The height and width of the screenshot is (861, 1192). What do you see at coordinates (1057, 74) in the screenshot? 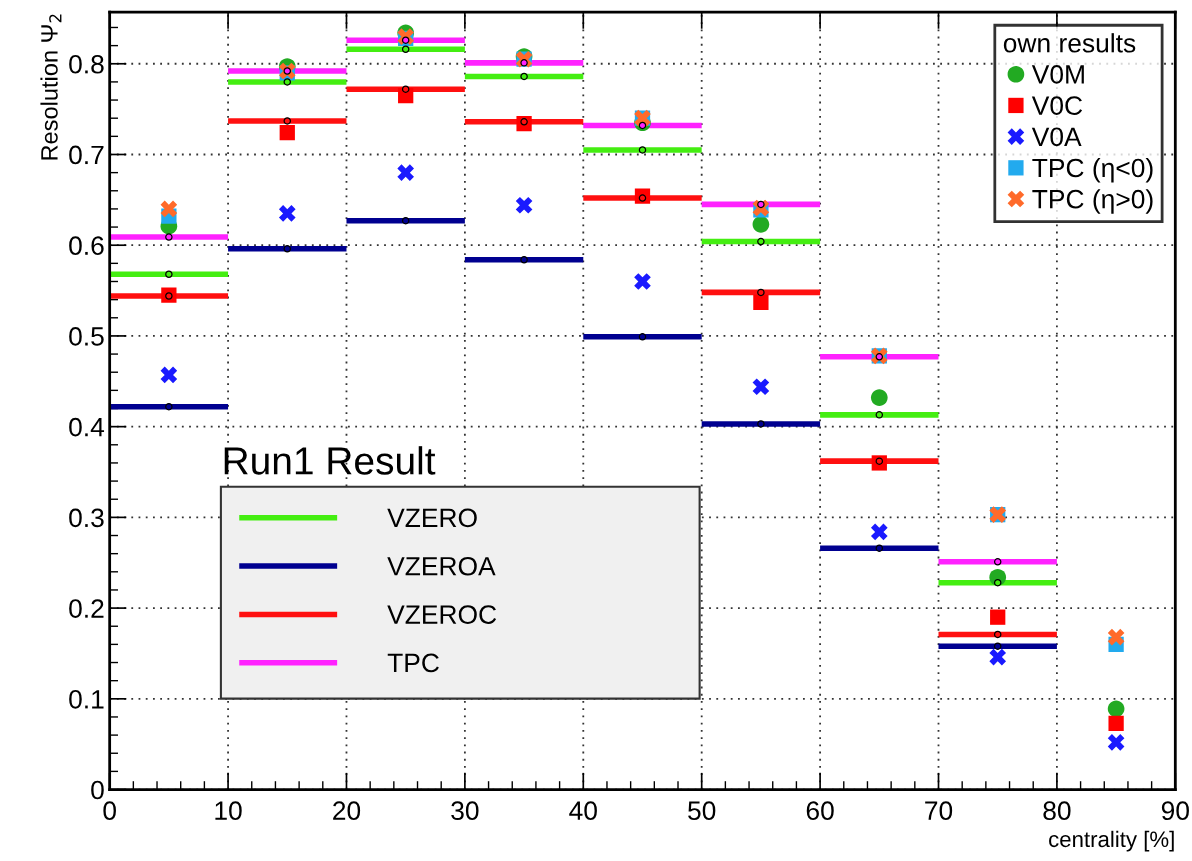
I see `legend-label: V0M` at bounding box center [1057, 74].